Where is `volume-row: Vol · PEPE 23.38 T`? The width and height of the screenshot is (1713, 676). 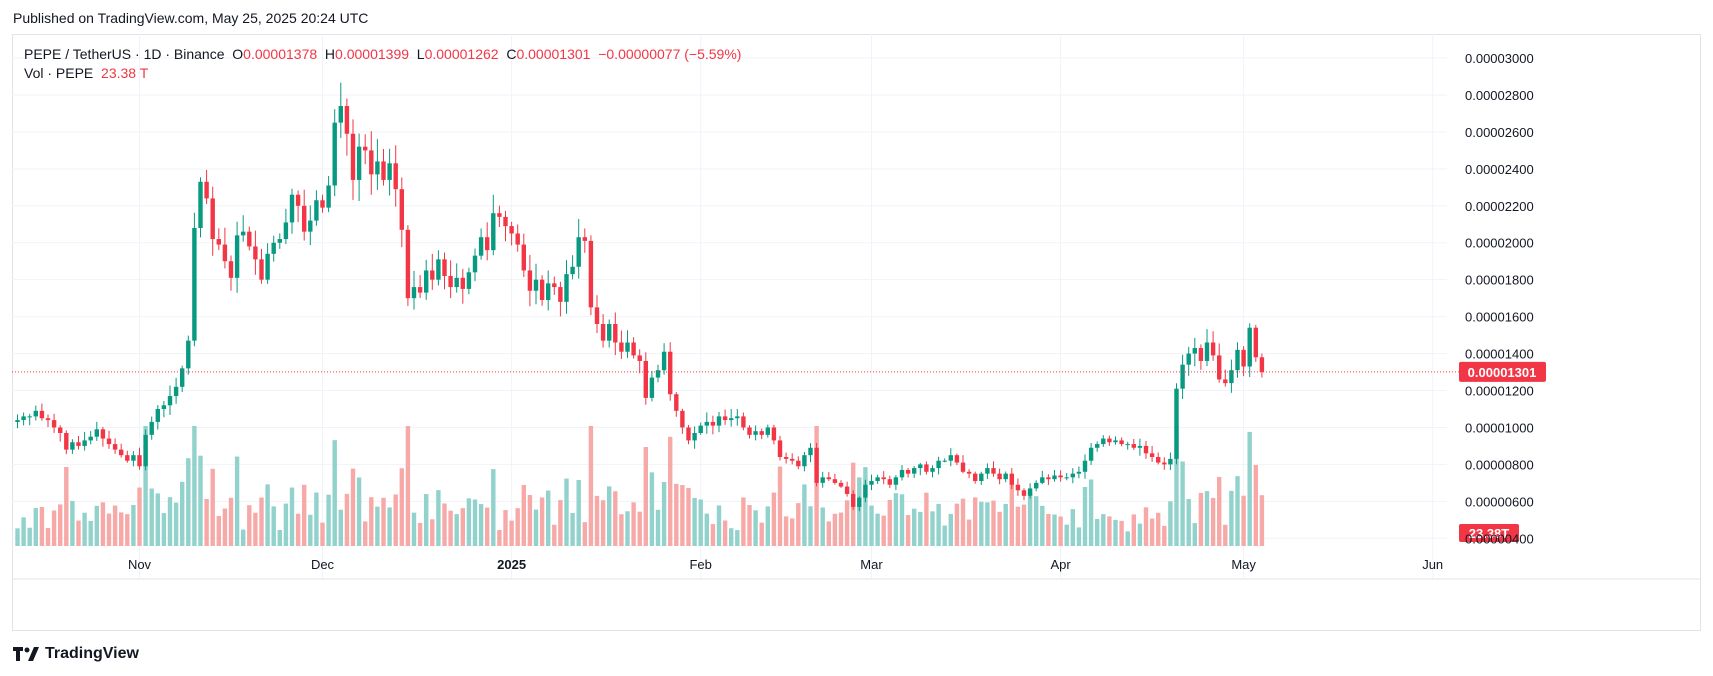 volume-row: Vol · PEPE 23.38 T is located at coordinates (382, 73).